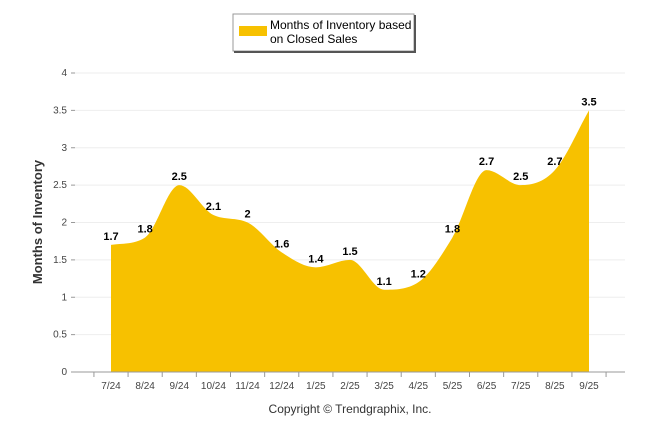 Image resolution: width=646 pixels, height=434 pixels. I want to click on y-tick-label: 1, so click(64, 297).